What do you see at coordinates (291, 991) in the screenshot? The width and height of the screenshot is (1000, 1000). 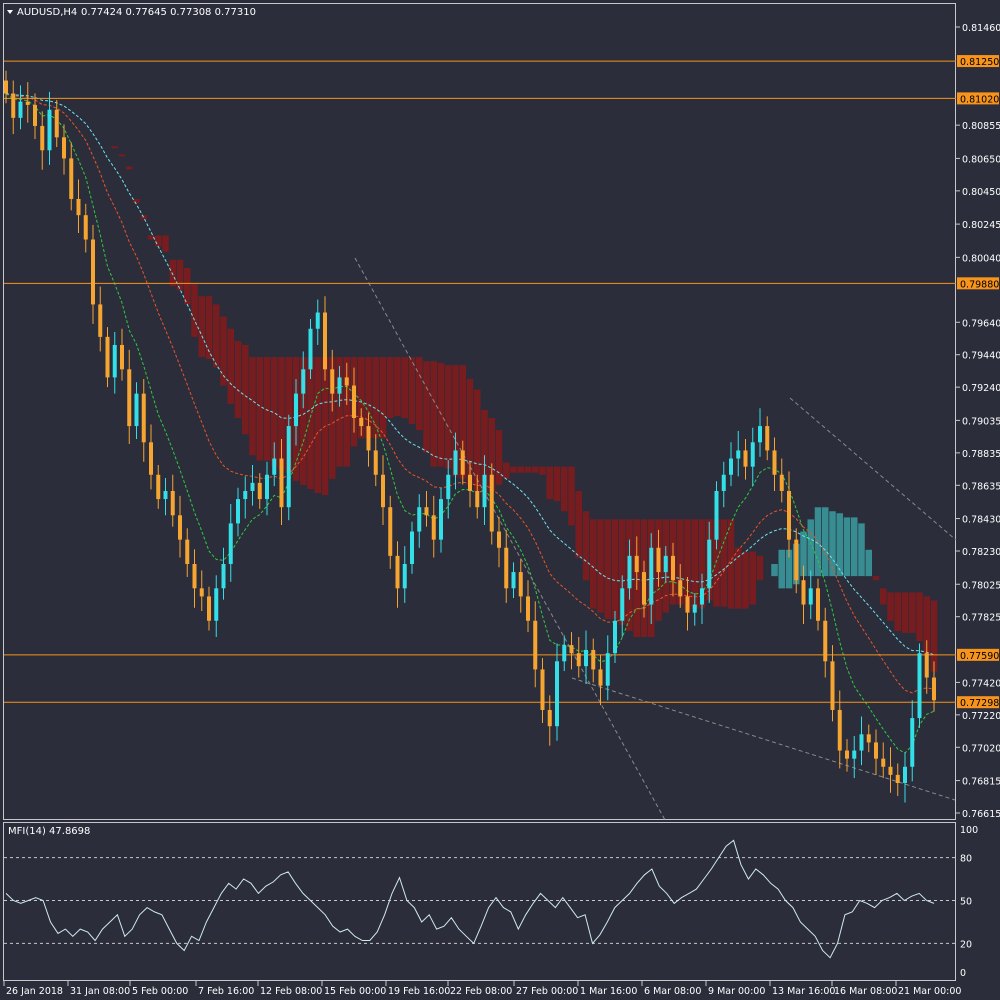 I see `time-tick-label: 12 Feb 08:00` at bounding box center [291, 991].